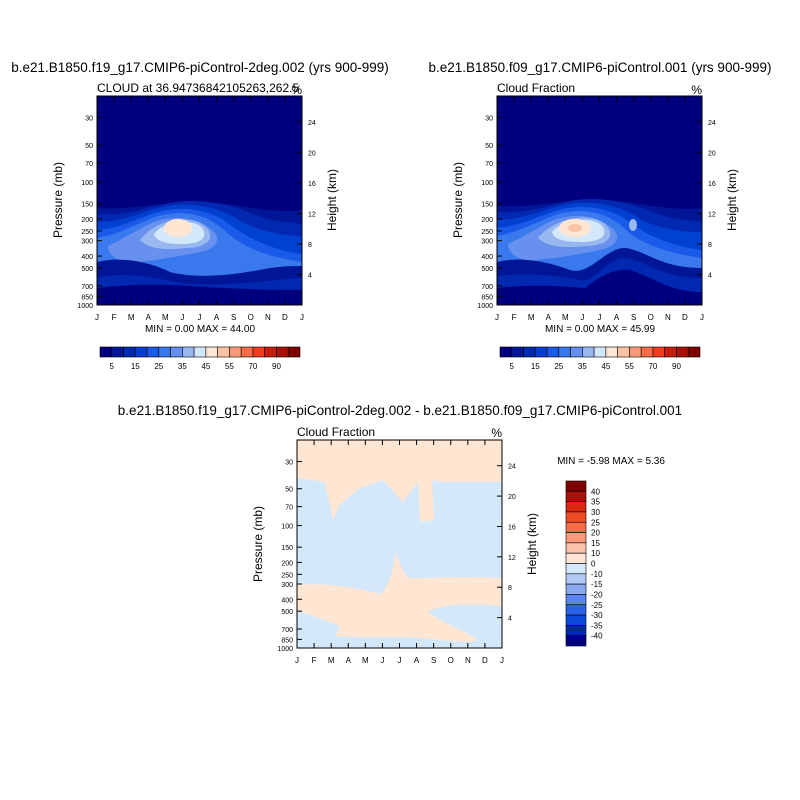 This screenshot has width=800, height=800. I want to click on panel-2-xtick-label: M, so click(531, 317).